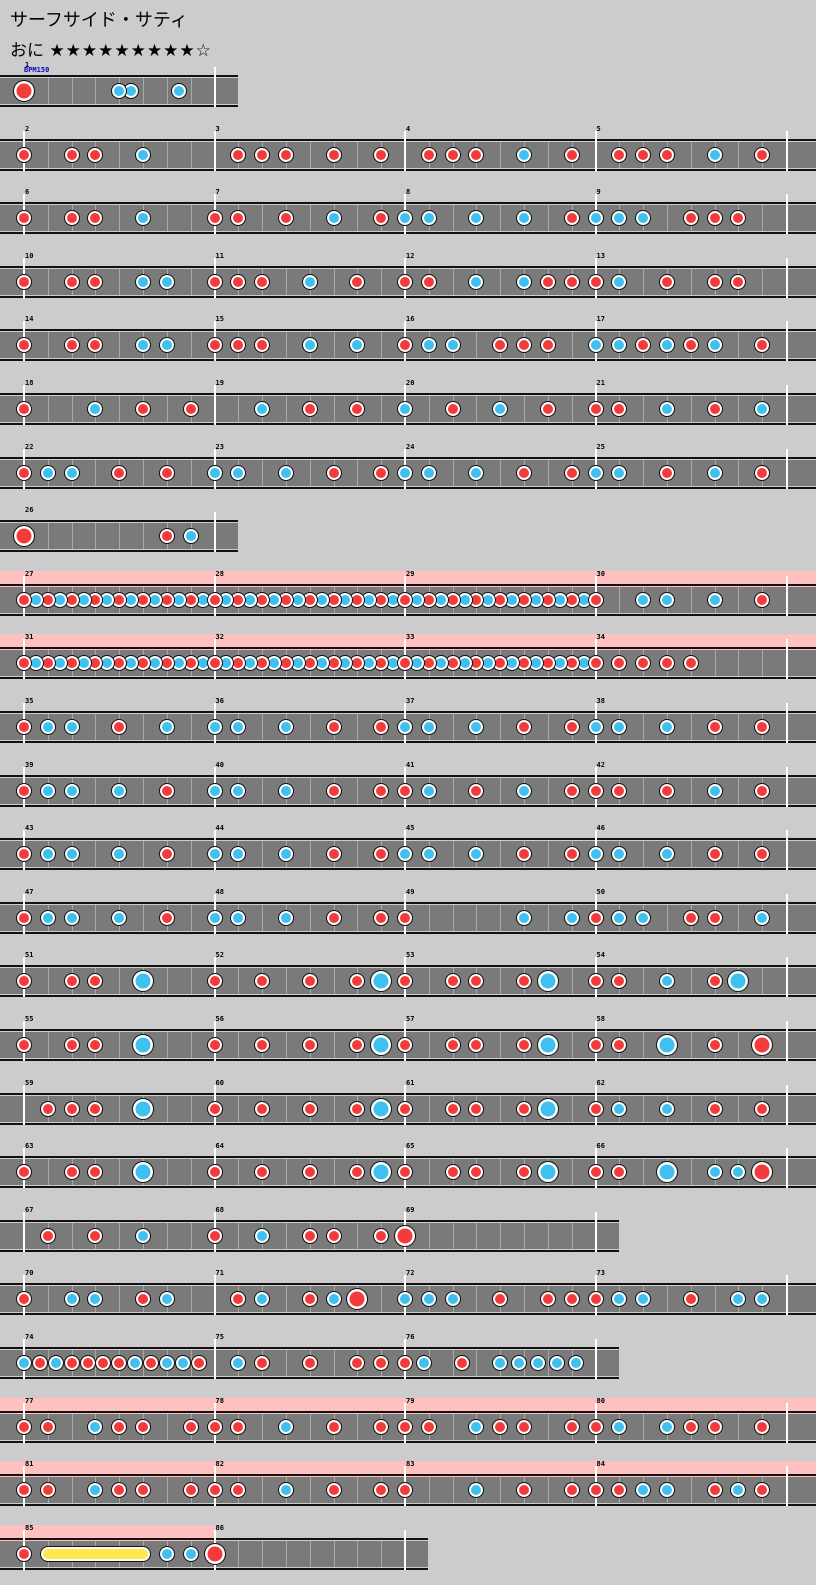 The width and height of the screenshot is (816, 1585). What do you see at coordinates (130, 51) in the screenshot?
I see `difficulty-stars: ★★★★★★★★★☆` at bounding box center [130, 51].